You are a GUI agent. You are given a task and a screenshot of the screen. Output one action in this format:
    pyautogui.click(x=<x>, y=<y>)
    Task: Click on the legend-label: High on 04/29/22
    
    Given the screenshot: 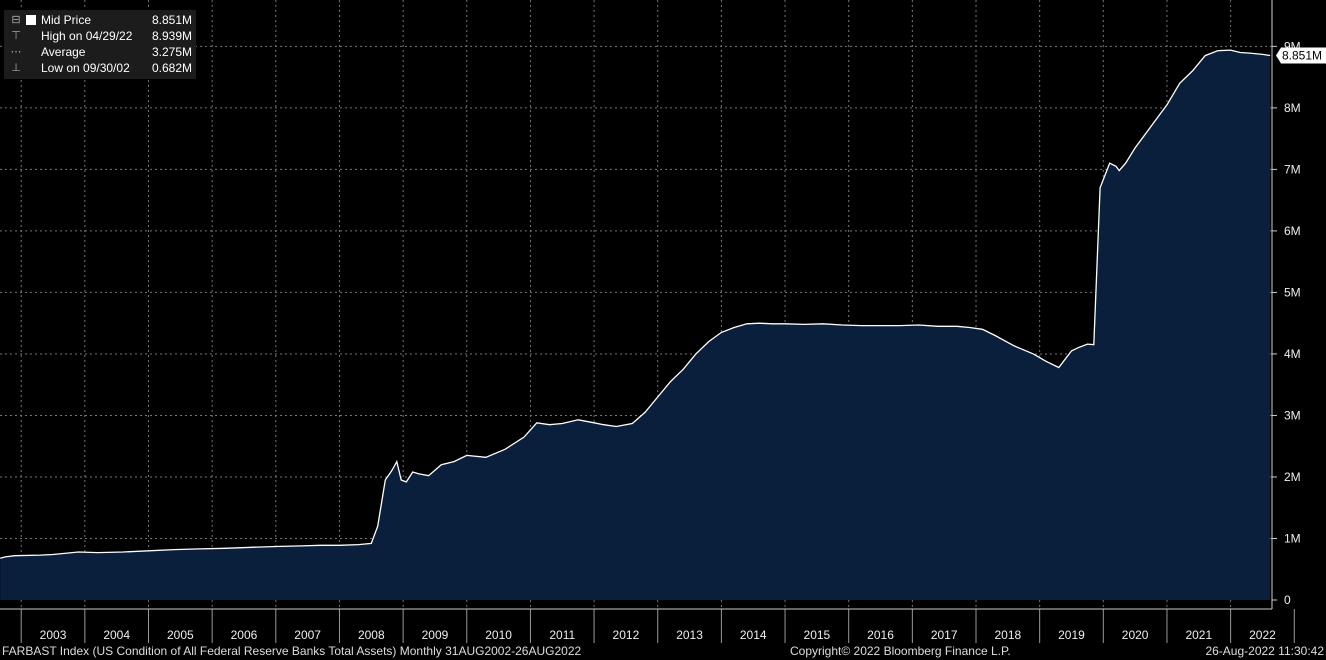 What is the action you would take?
    pyautogui.click(x=87, y=36)
    